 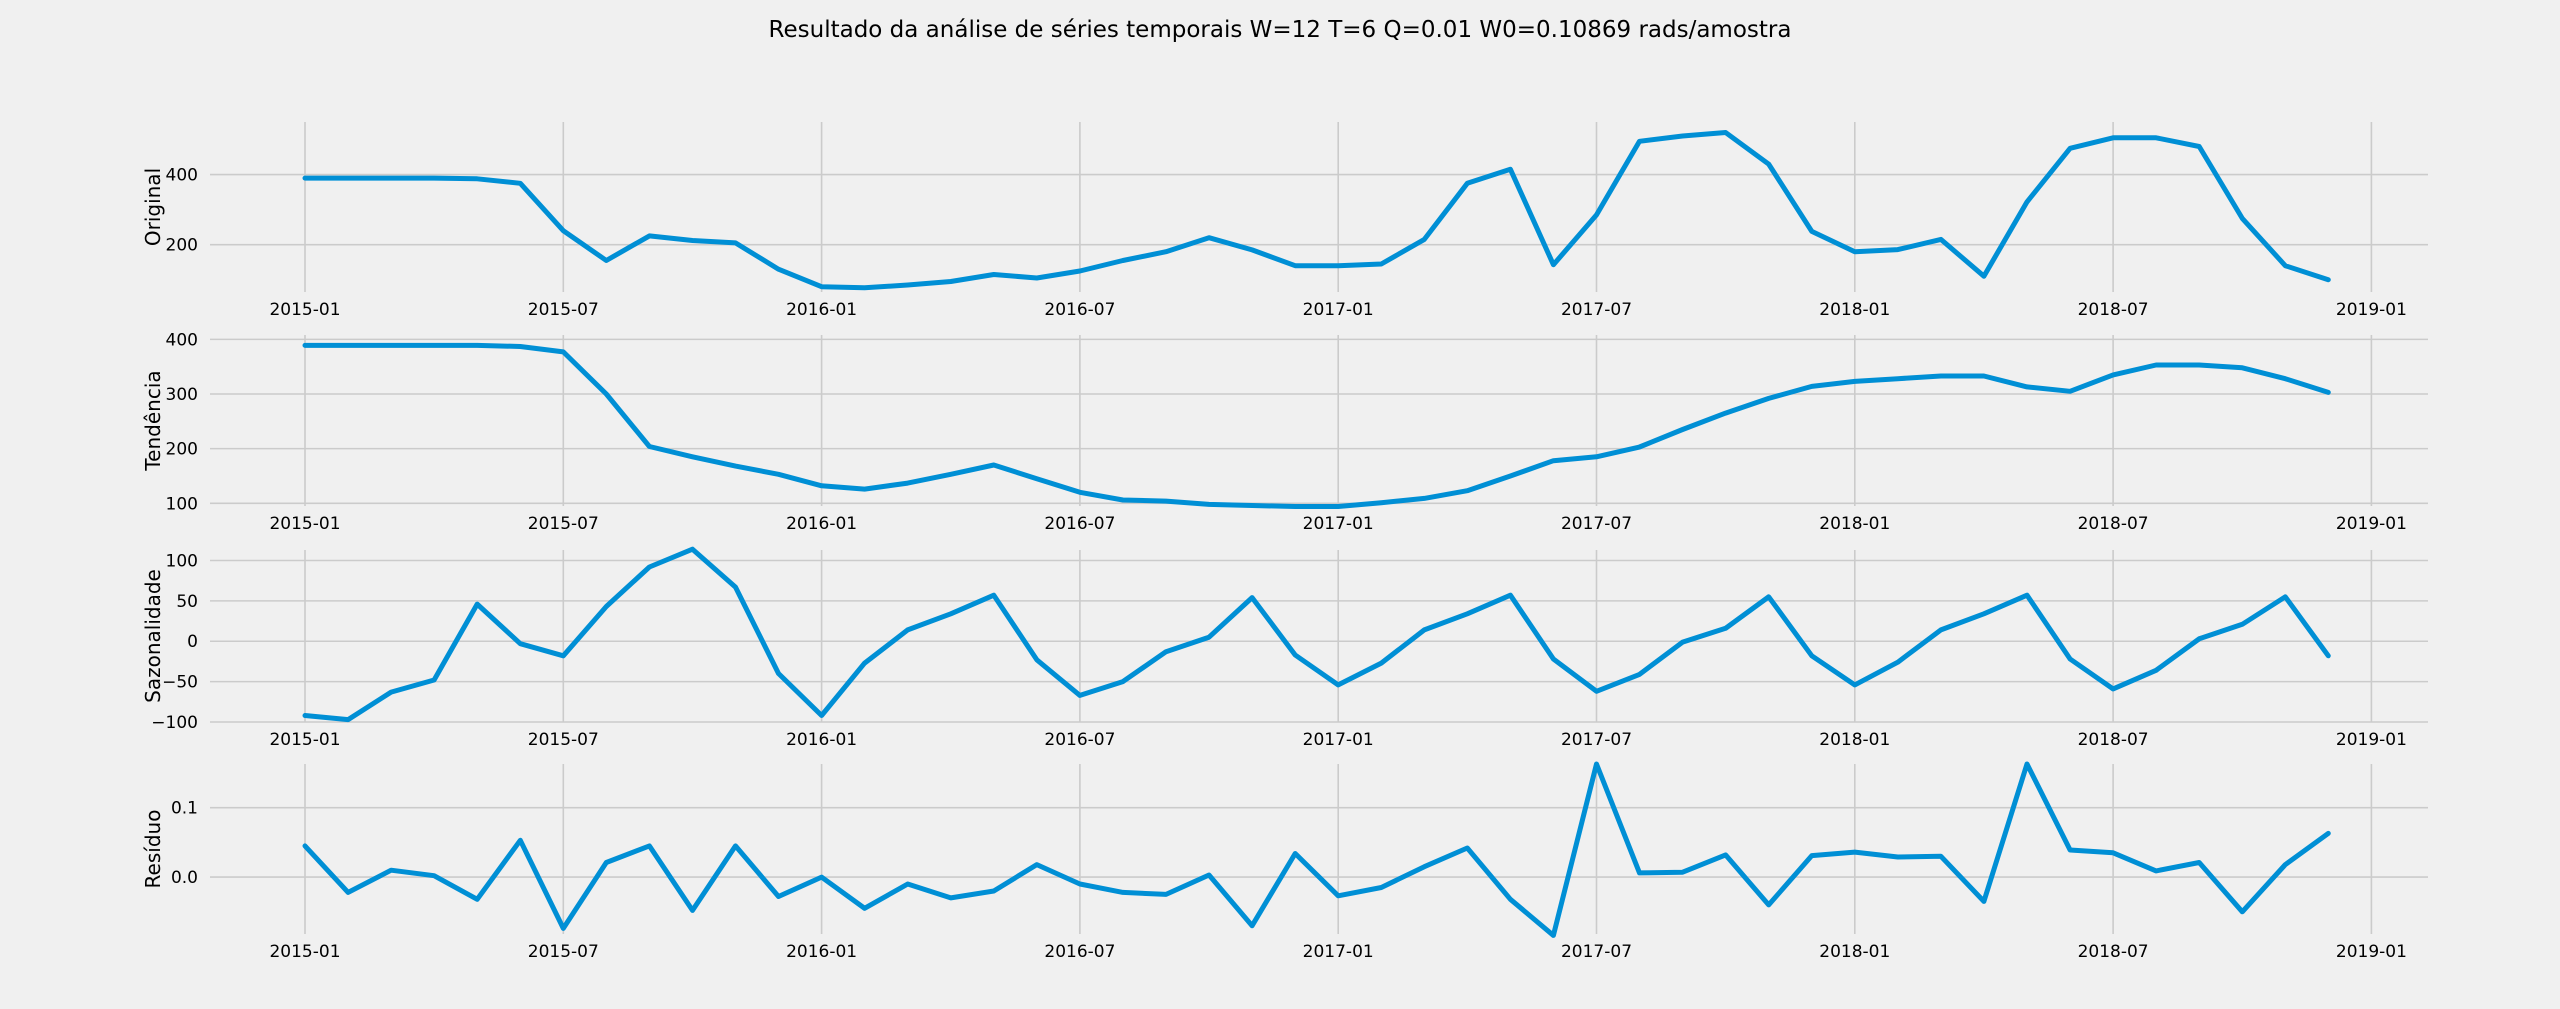 What do you see at coordinates (153, 207) in the screenshot?
I see `y-axis-label: Original` at bounding box center [153, 207].